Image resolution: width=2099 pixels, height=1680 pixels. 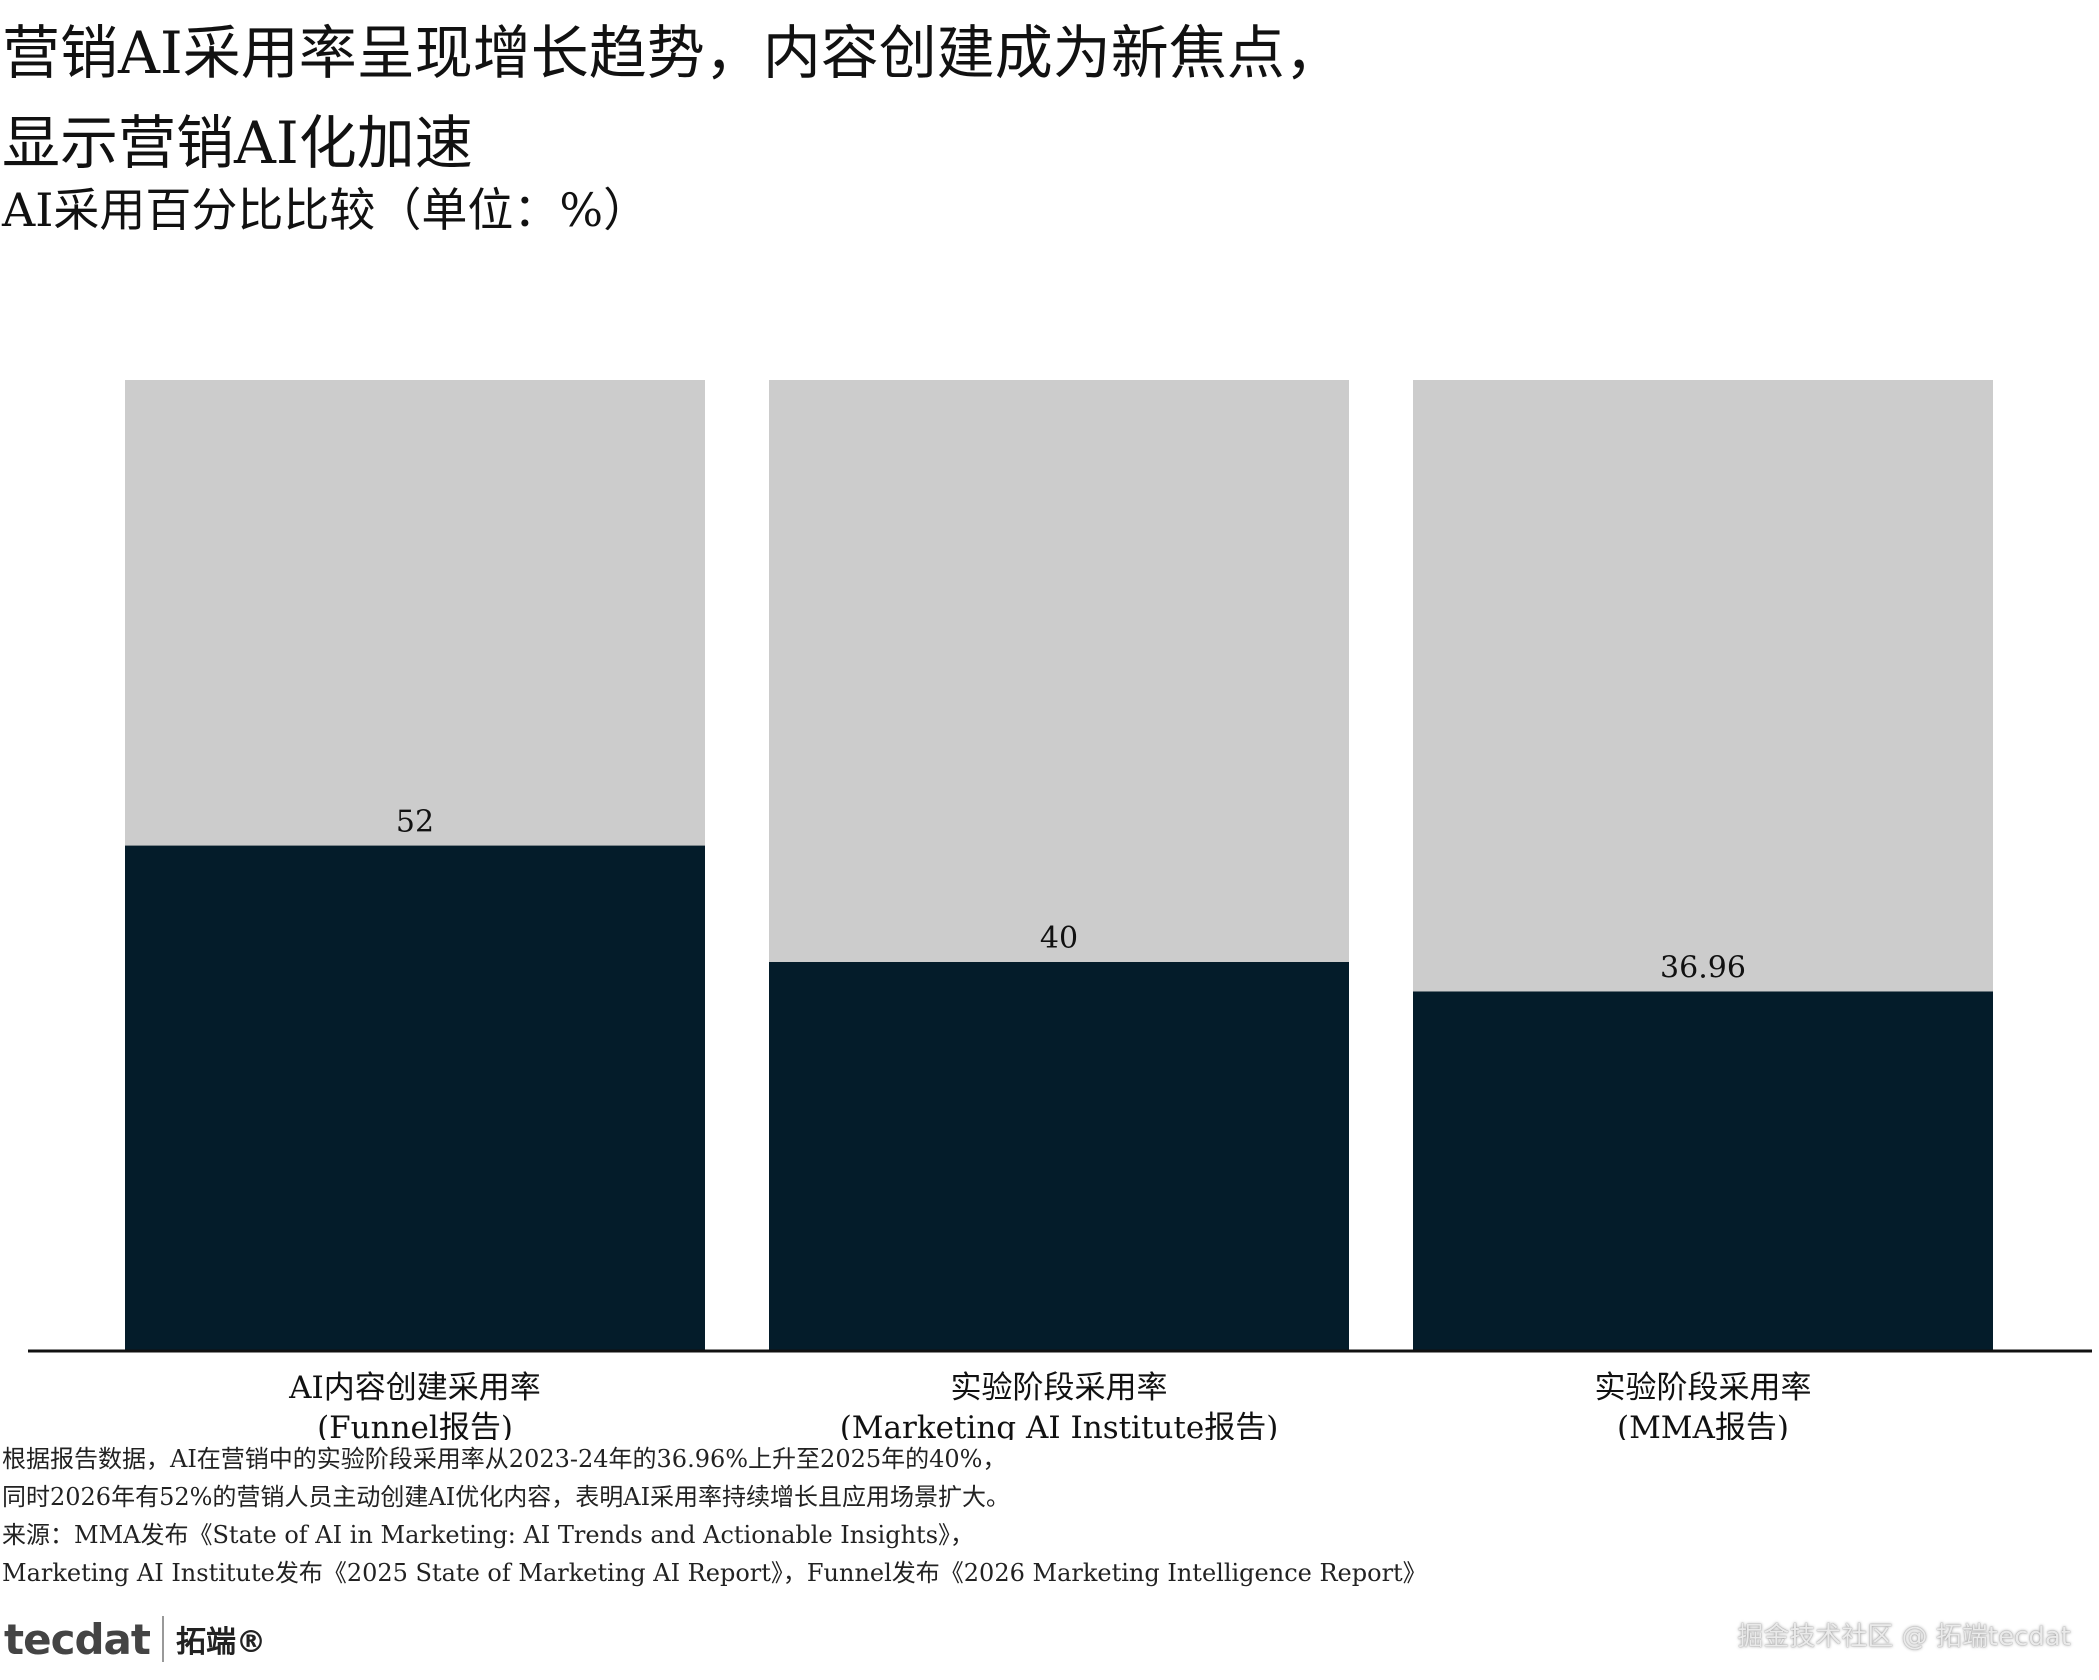 What do you see at coordinates (1042, 98) in the screenshot?
I see `chart-title: 营销AI采用率呈现增长趋势，内容创建成为新焦点， 显示营销AI化加速` at bounding box center [1042, 98].